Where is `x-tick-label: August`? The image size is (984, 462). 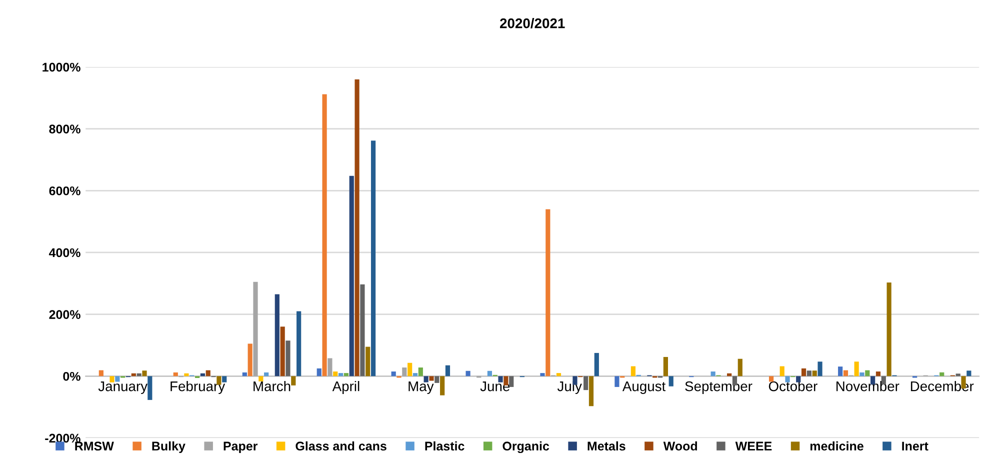 x-tick-label: August is located at coordinates (644, 388).